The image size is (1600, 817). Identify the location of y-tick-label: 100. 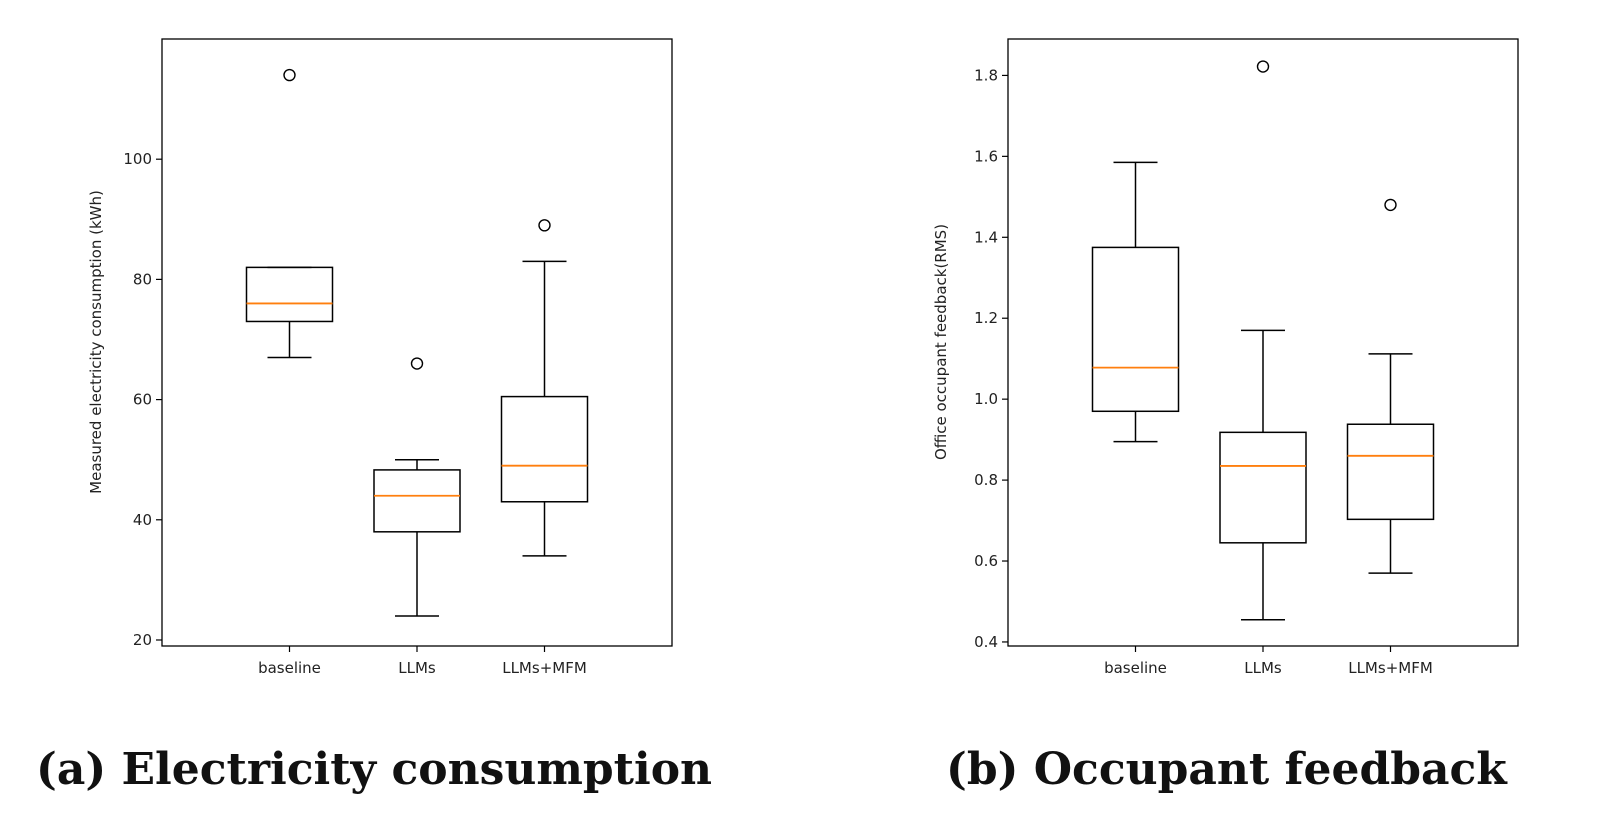
(137, 159).